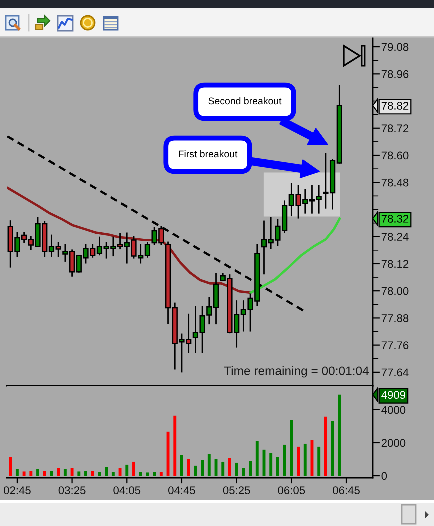 This screenshot has height=526, width=434. I want to click on y-tick-label: 78.82, so click(395, 106).